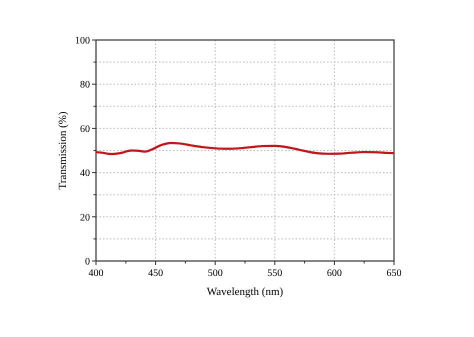  Describe the element at coordinates (85, 174) in the screenshot. I see `y-tick-label: 40` at that location.